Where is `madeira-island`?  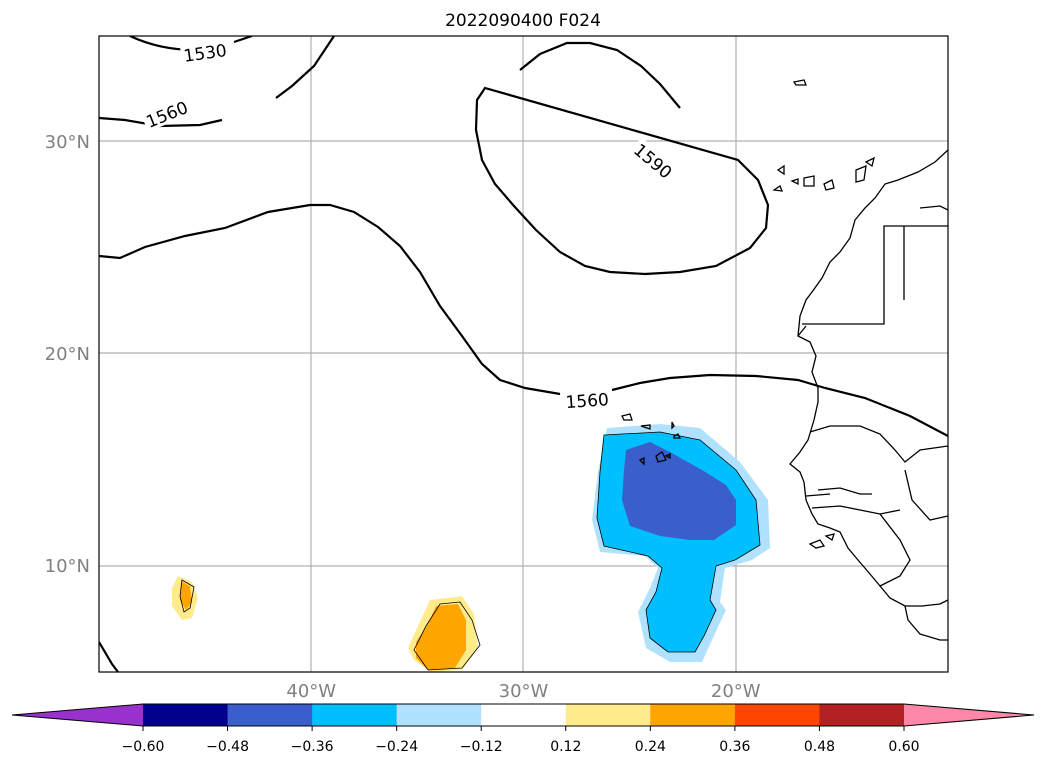 madeira-island is located at coordinates (799, 82).